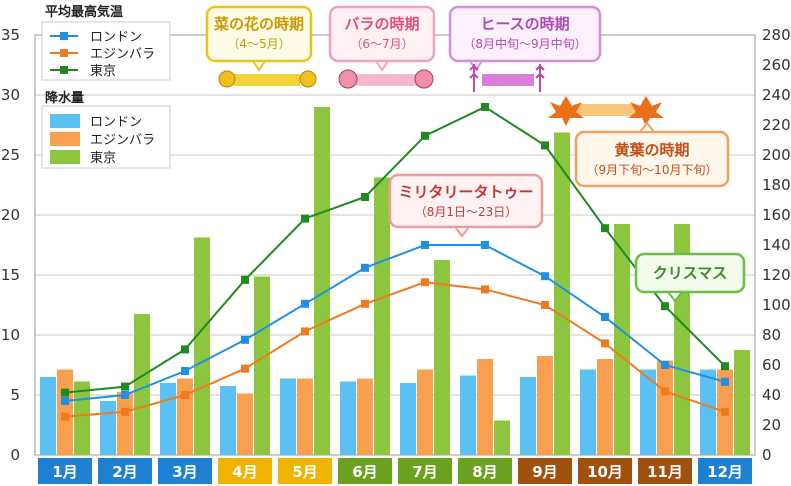 The height and width of the screenshot is (486, 791). What do you see at coordinates (771, 365) in the screenshot?
I see `right-tick-label: 60` at bounding box center [771, 365].